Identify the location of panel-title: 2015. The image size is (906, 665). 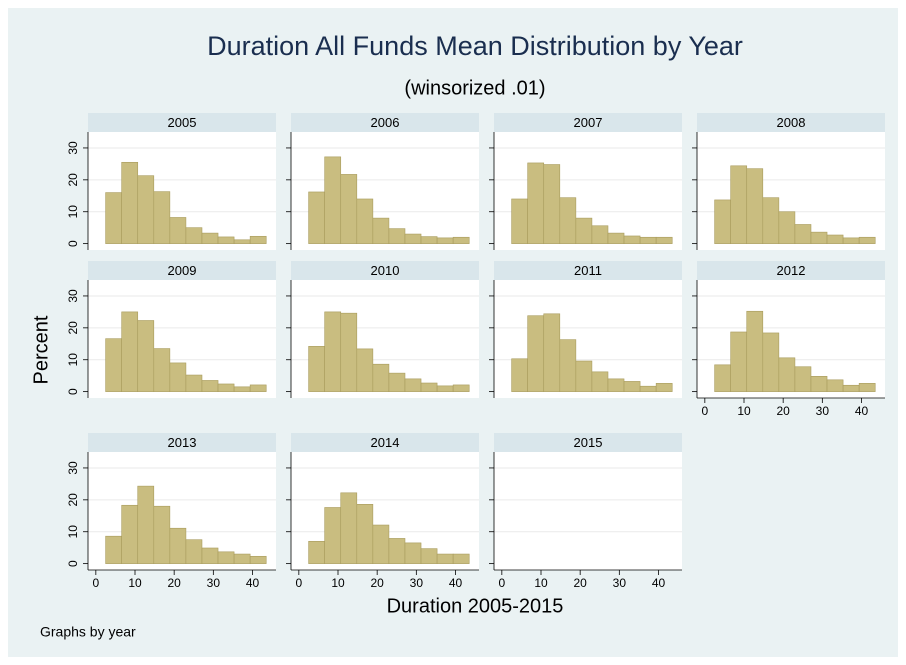
(588, 442).